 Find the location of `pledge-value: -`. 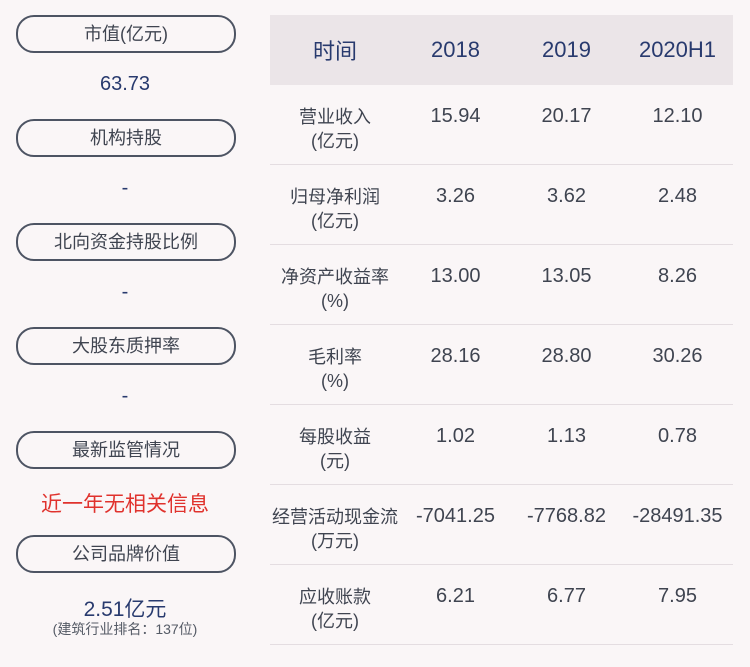

pledge-value: - is located at coordinates (125, 396).